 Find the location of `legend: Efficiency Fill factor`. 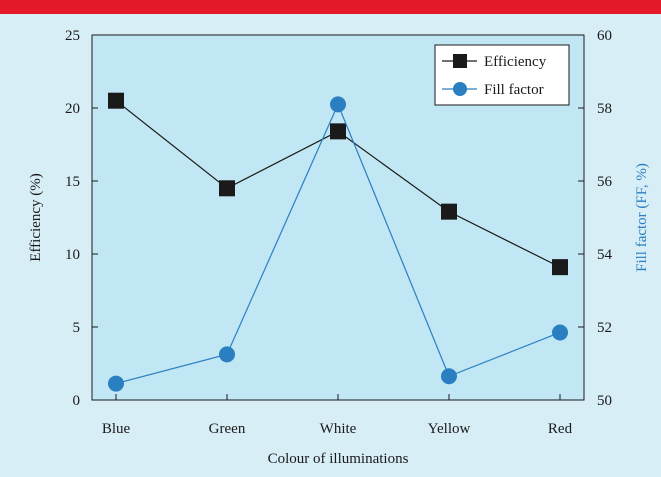

legend: Efficiency Fill factor is located at coordinates (502, 75).